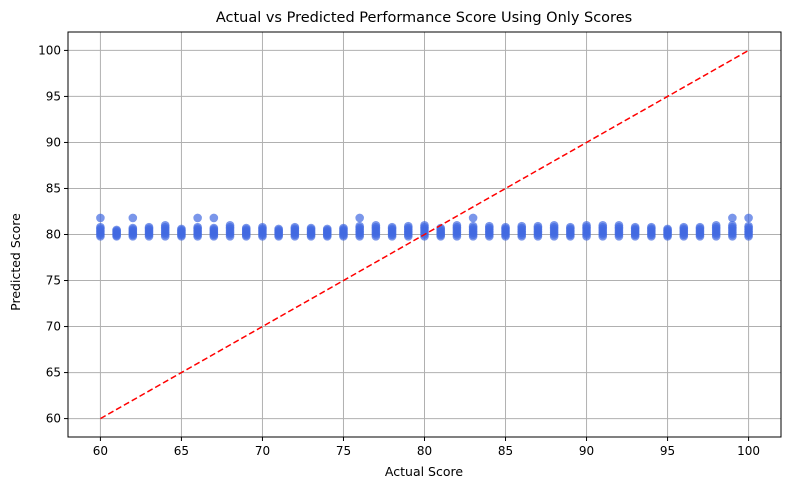  What do you see at coordinates (53, 96) in the screenshot?
I see `y-tick-label: 95` at bounding box center [53, 96].